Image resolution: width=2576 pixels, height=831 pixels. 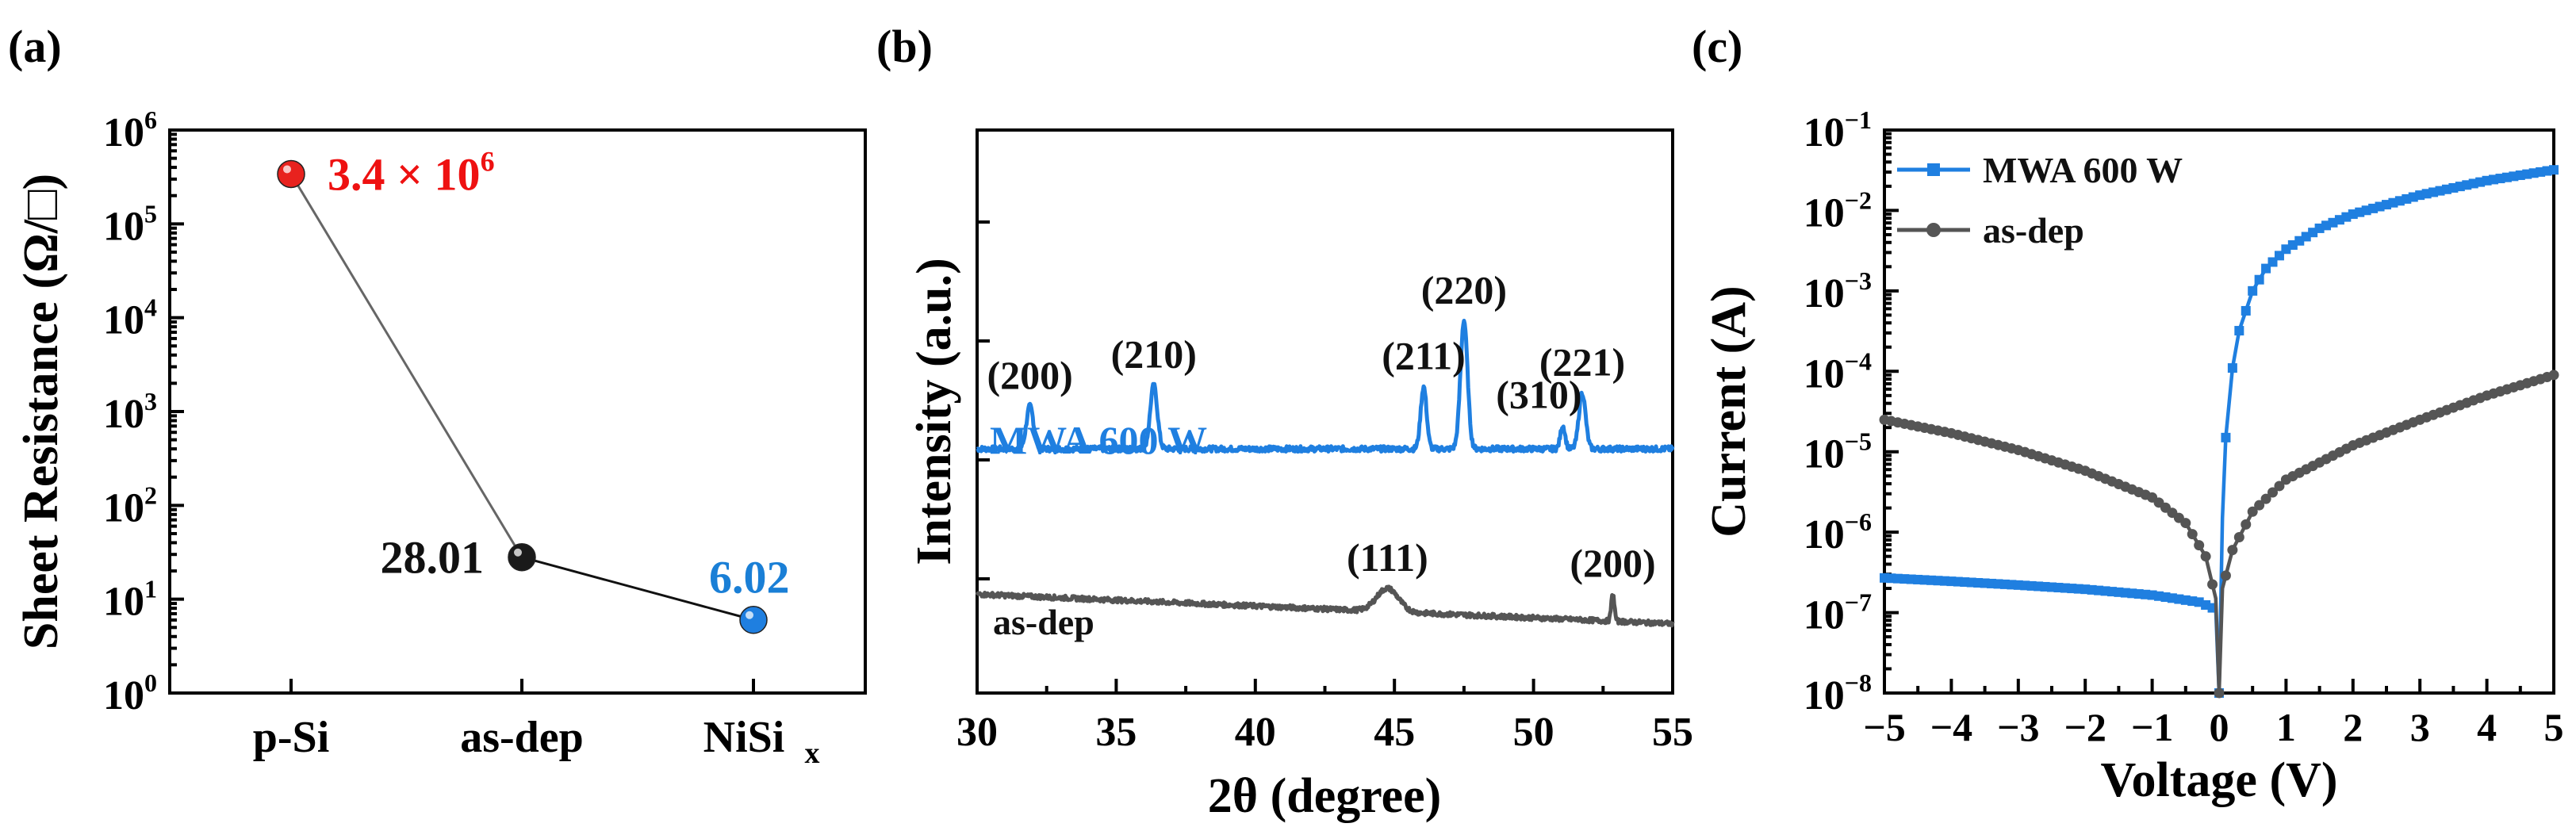 What do you see at coordinates (2083, 170) in the screenshot?
I see `legend-mwa-label: MWA 600 W` at bounding box center [2083, 170].